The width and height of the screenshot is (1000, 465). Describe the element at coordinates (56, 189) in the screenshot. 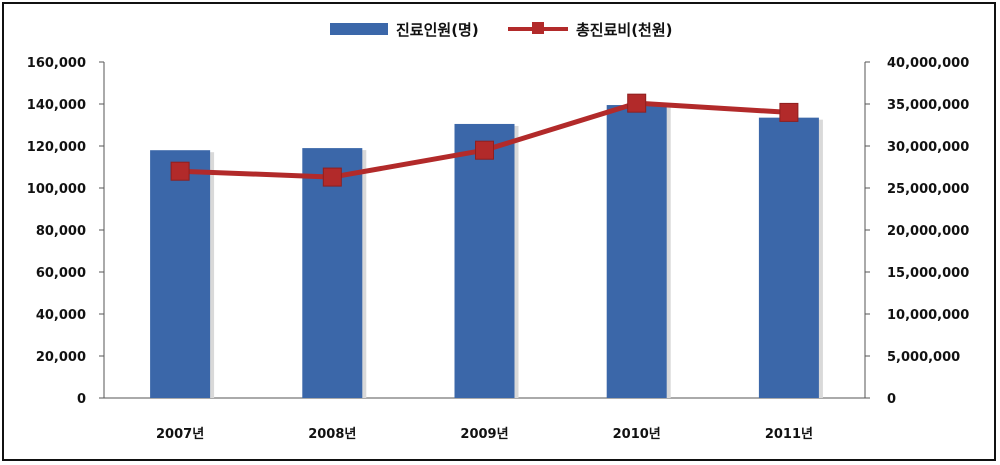

I see `left-tick-label: 100,000` at that location.